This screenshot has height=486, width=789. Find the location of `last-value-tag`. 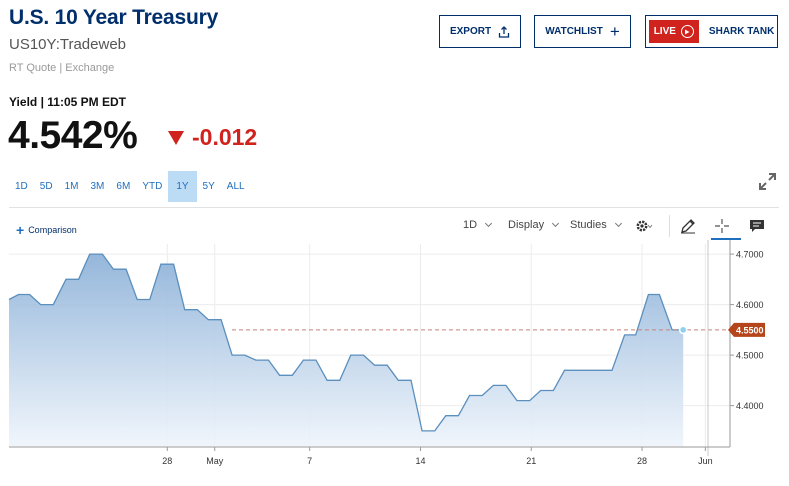

last-value-tag is located at coordinates (746, 329).